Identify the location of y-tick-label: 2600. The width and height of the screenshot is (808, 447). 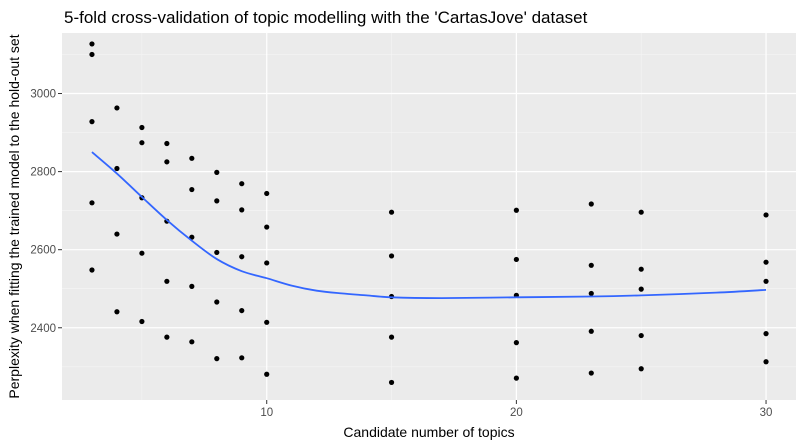
(43, 251).